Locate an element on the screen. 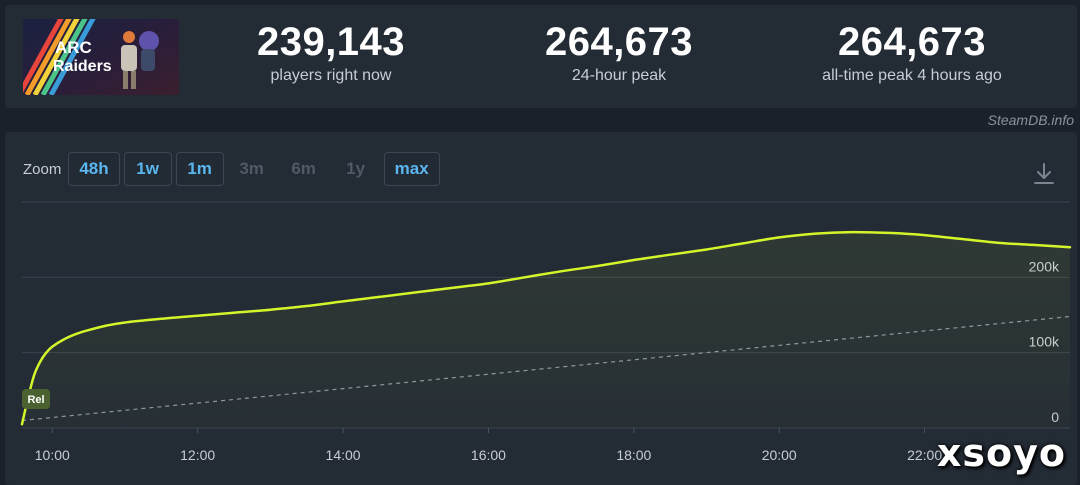 Image resolution: width=1080 pixels, height=485 pixels. stat-24h-peak: 264,673 24-hour peak is located at coordinates (619, 52).